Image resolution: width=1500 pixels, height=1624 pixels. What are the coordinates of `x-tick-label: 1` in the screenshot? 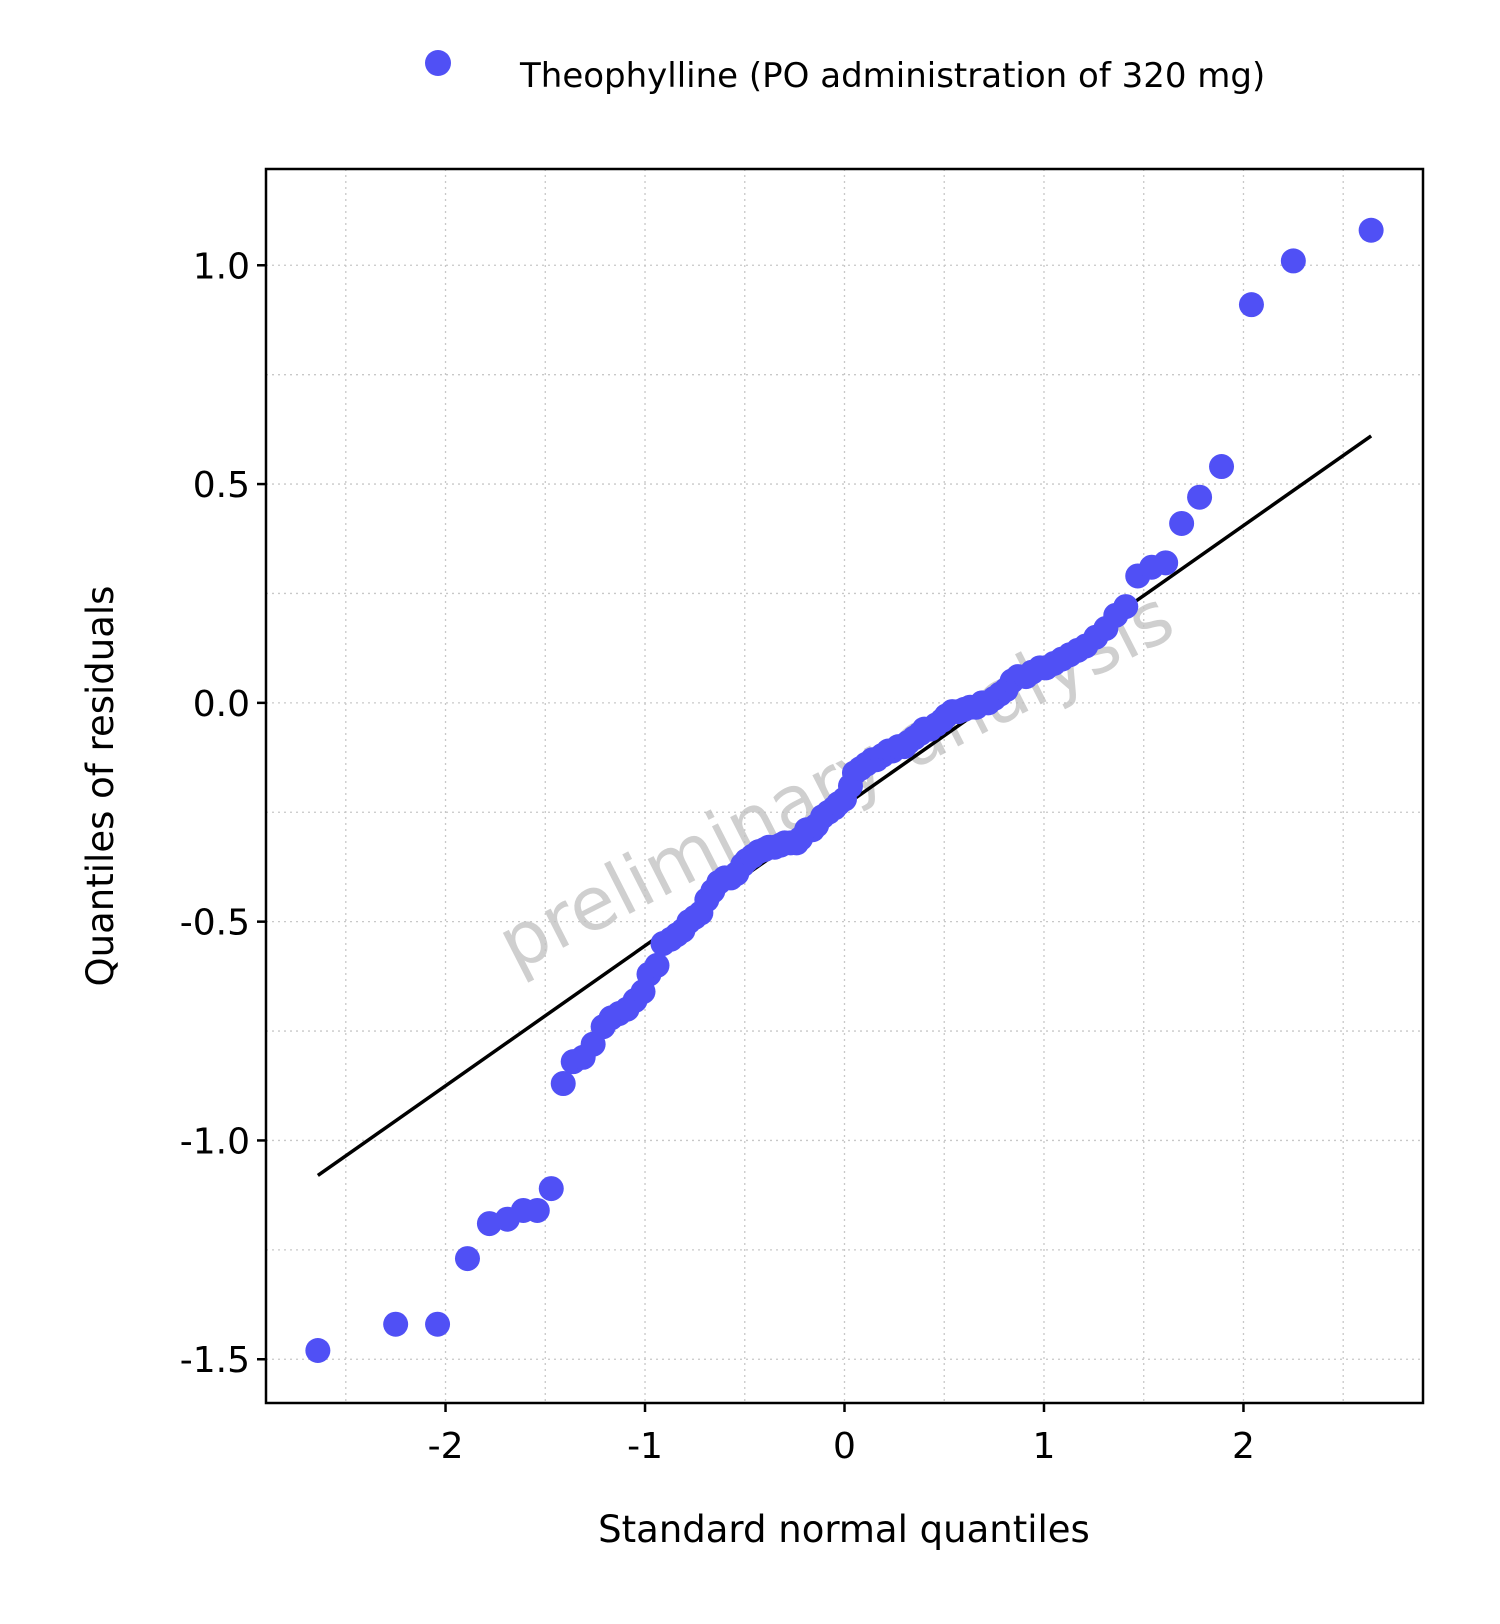 It's located at (1044, 1446).